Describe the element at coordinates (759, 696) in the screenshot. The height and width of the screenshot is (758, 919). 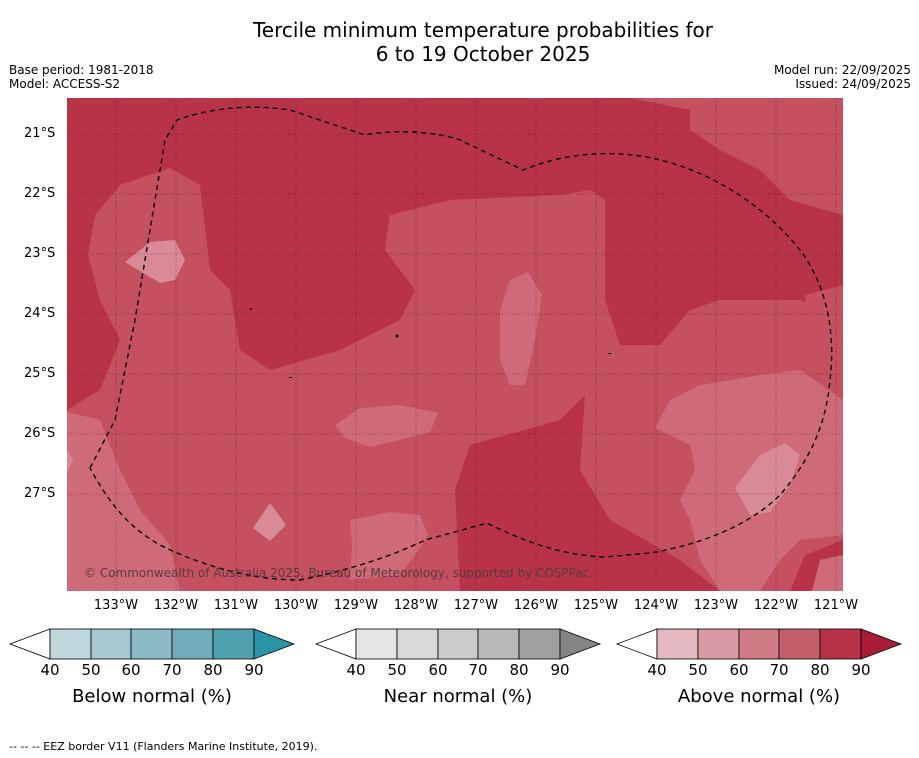
I see `colorbar-title-above: Above normal (%)` at that location.